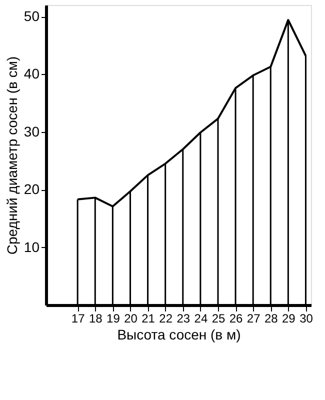 The image size is (325, 400). Describe the element at coordinates (271, 319) in the screenshot. I see `x-tick-label: 28` at that location.